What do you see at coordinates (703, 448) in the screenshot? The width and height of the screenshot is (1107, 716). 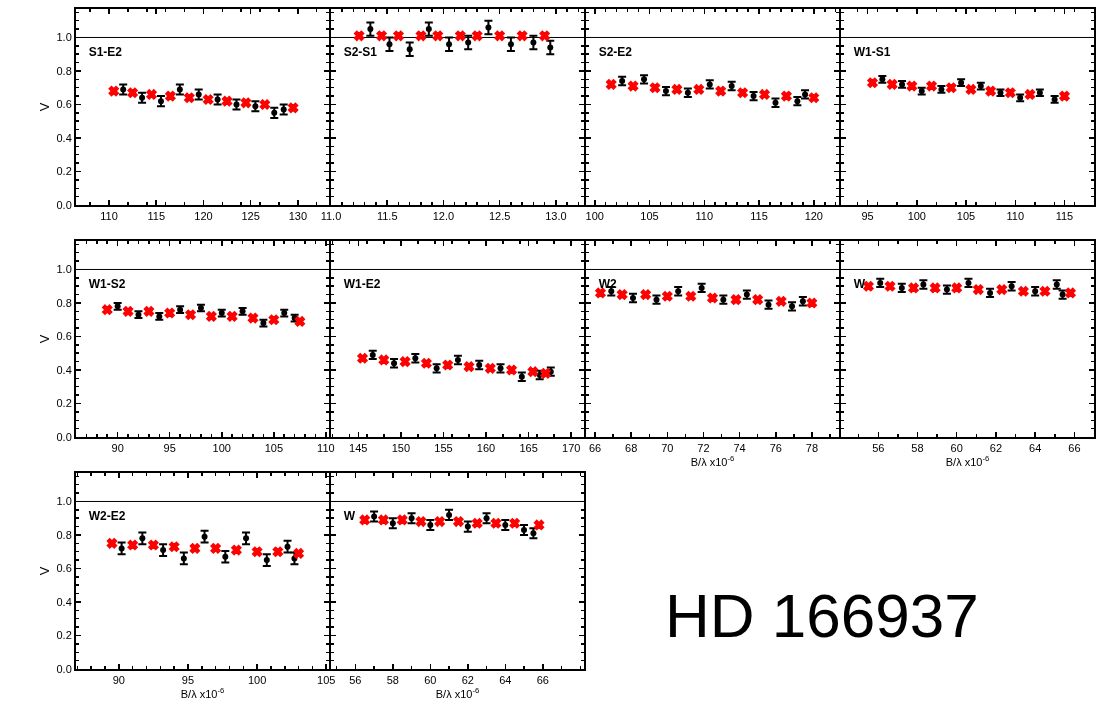 I see `x-tick-label: 72` at bounding box center [703, 448].